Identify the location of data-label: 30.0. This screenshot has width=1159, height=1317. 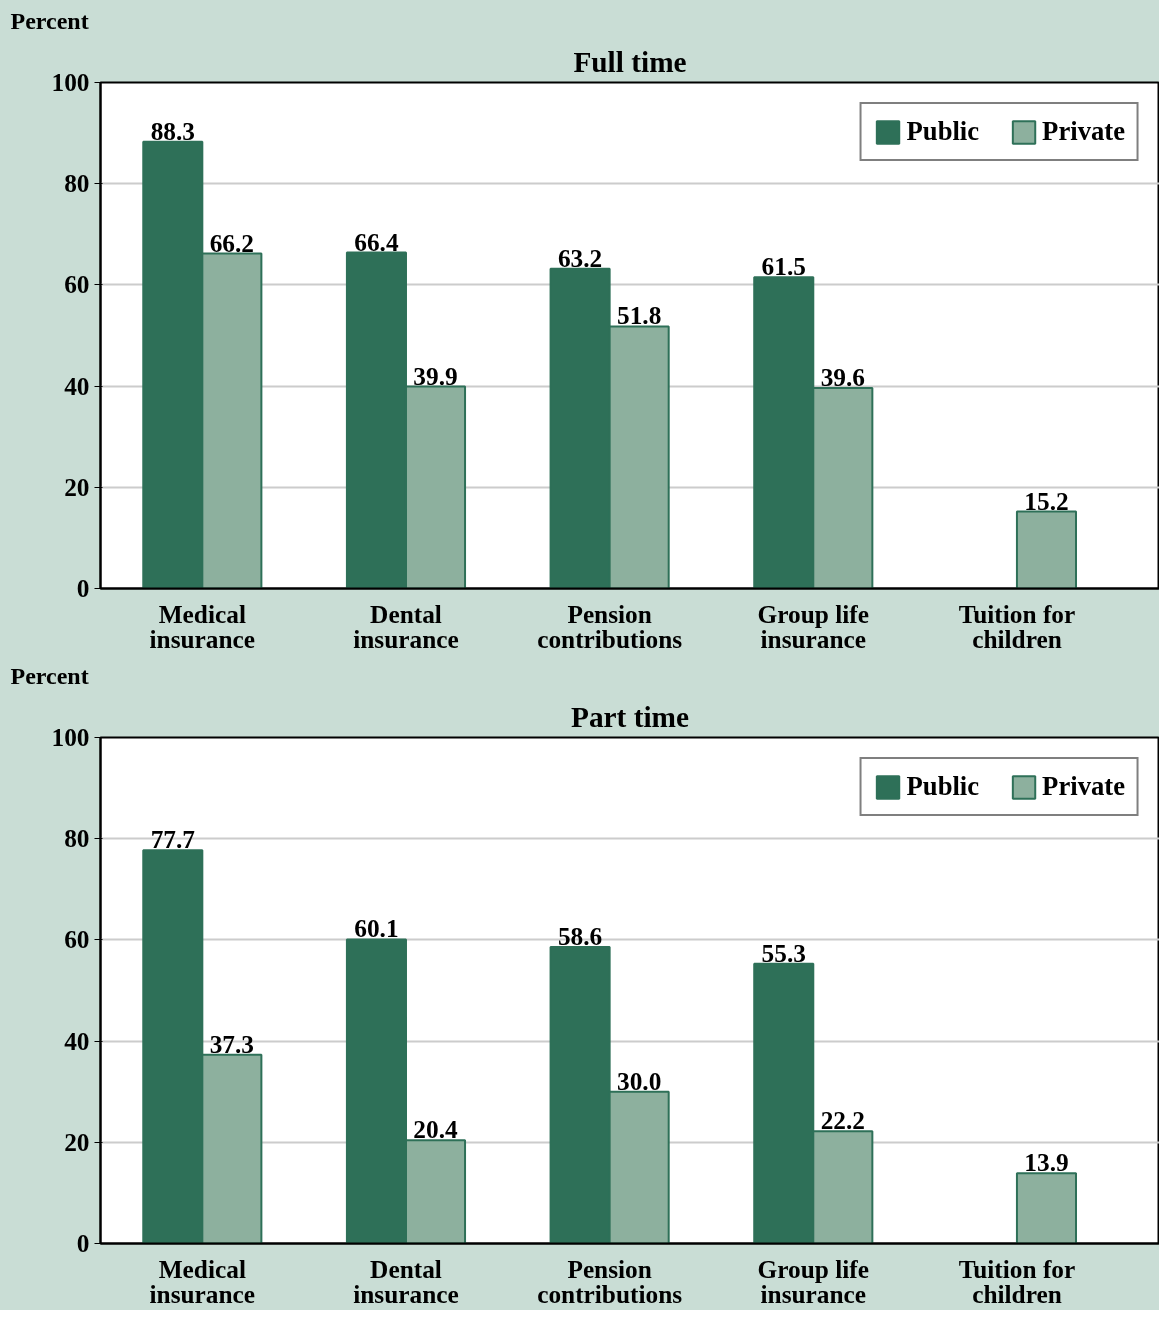
(639, 1080).